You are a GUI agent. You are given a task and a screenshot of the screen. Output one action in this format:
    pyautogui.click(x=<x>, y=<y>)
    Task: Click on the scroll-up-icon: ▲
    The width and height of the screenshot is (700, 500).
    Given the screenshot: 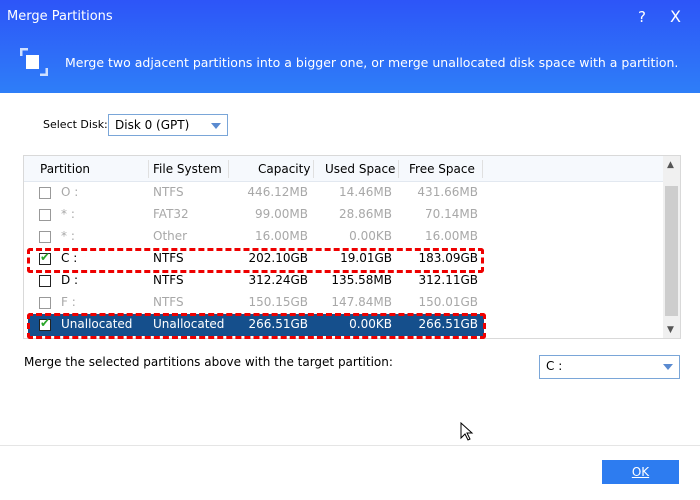 What is the action you would take?
    pyautogui.click(x=670, y=165)
    